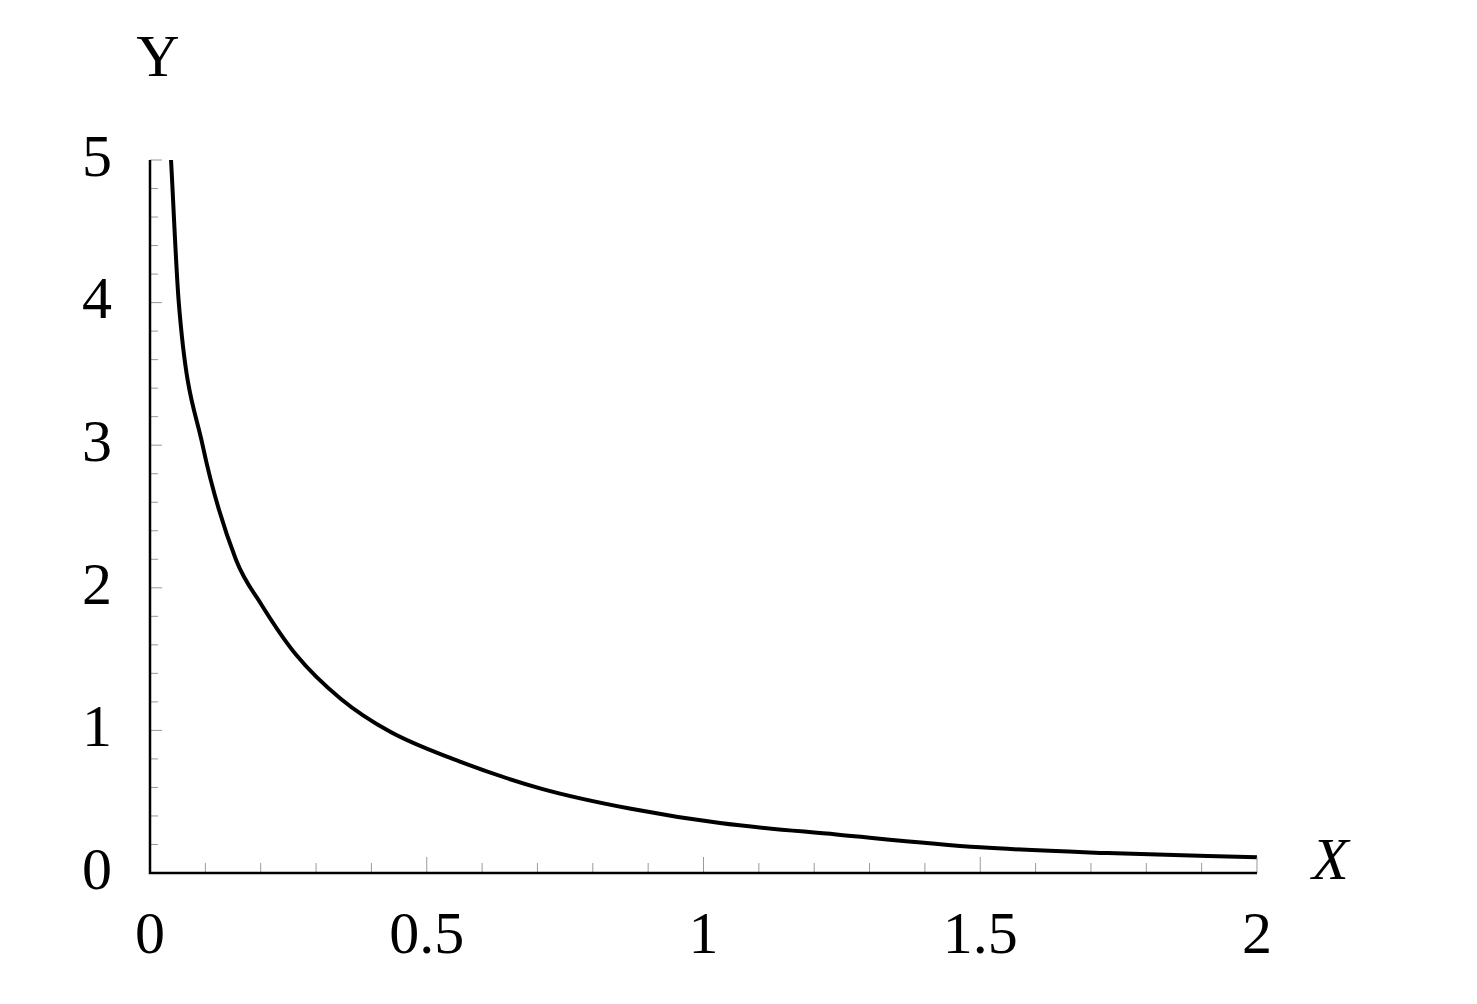 This screenshot has width=1477, height=1004. Describe the element at coordinates (980, 932) in the screenshot. I see `x-tick-label: 1.5` at that location.